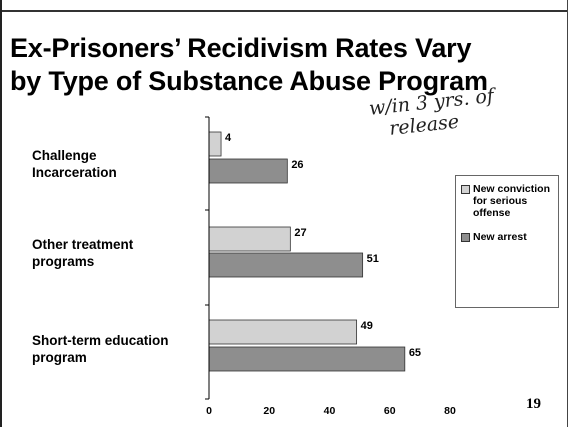 The height and width of the screenshot is (427, 568). I want to click on bar-new-conviction-short-term-education-program, so click(283, 332).